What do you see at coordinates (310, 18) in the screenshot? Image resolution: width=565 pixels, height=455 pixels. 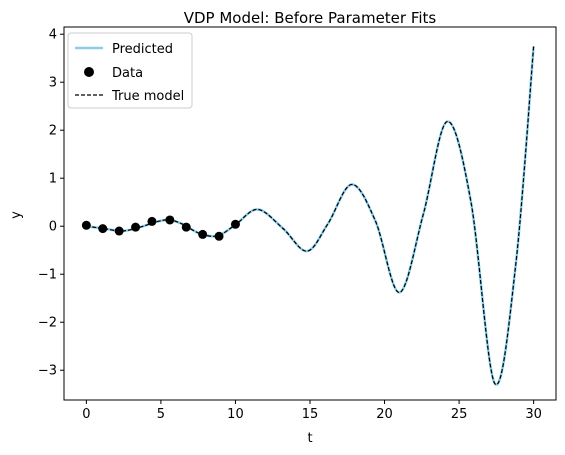 I see `chart-title: VDP Model: Before Parameter Fits` at bounding box center [310, 18].